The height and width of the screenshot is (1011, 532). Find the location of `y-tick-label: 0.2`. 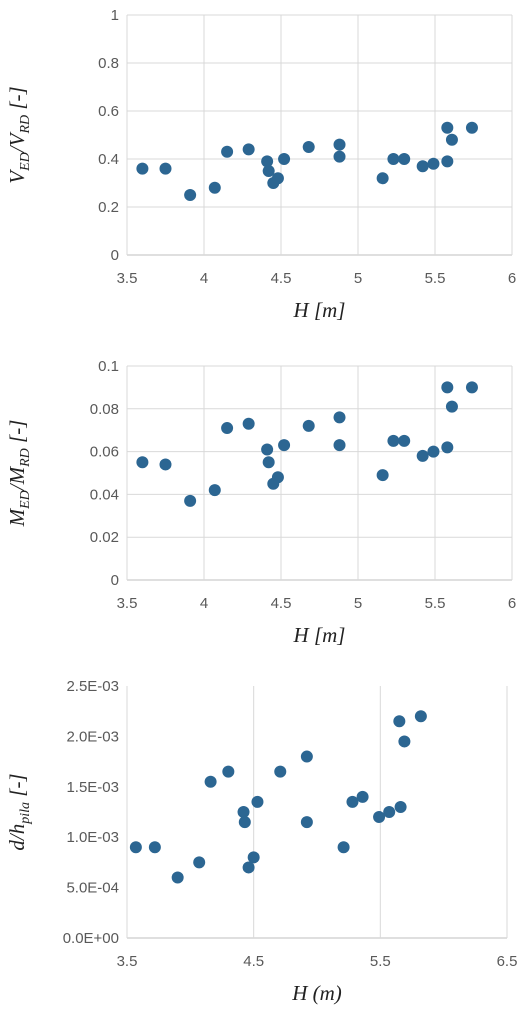

y-tick-label: 0.2 is located at coordinates (108, 207).